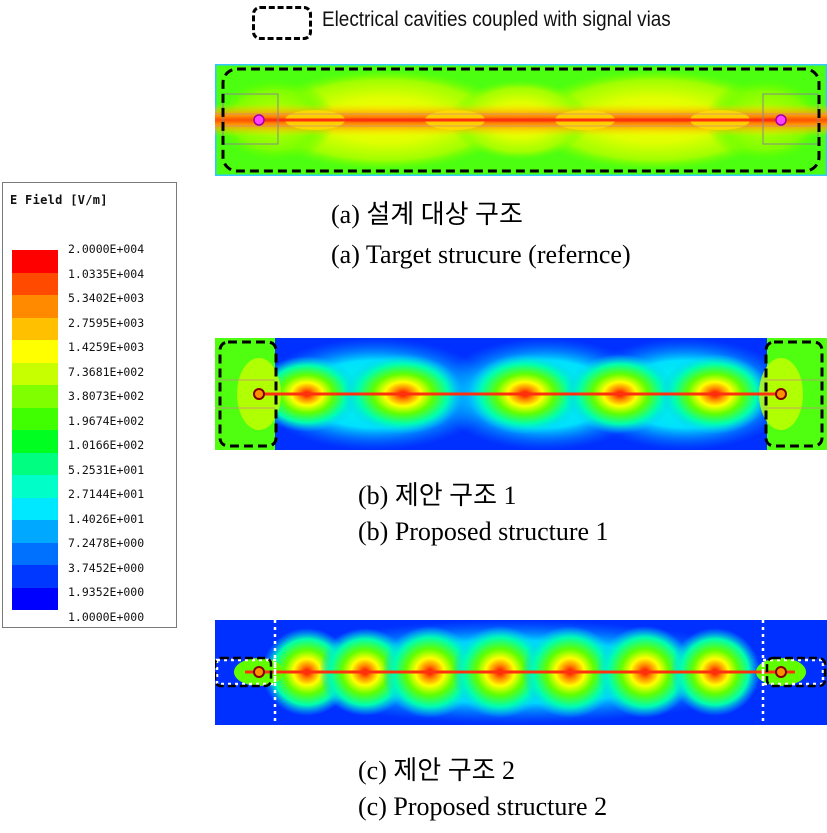 Image resolution: width=827 pixels, height=833 pixels. What do you see at coordinates (437, 770) in the screenshot?
I see `panel-c-caption-ko: (c) 제안 구조 2` at bounding box center [437, 770].